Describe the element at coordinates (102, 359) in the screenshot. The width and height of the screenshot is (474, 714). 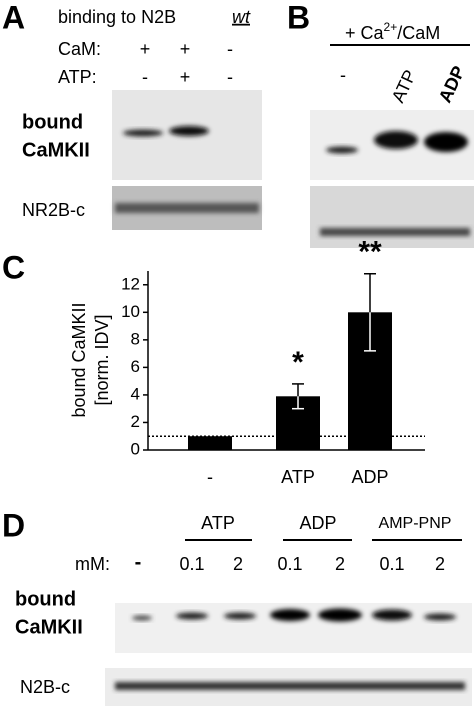
I see `y-axis-label: [norm. IDV]` at that location.